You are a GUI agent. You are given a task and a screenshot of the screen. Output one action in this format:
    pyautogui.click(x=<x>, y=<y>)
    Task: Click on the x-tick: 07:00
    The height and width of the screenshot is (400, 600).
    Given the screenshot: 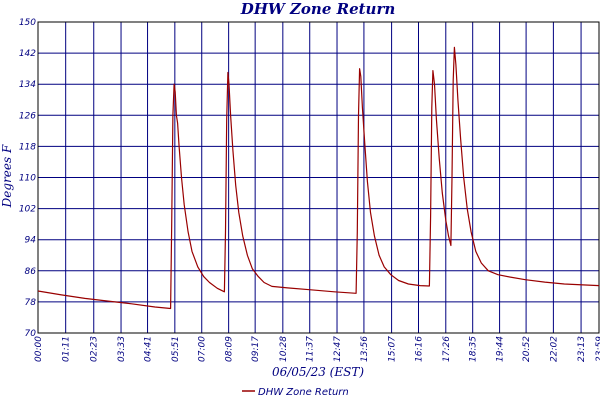 What is the action you would take?
    pyautogui.click(x=203, y=349)
    